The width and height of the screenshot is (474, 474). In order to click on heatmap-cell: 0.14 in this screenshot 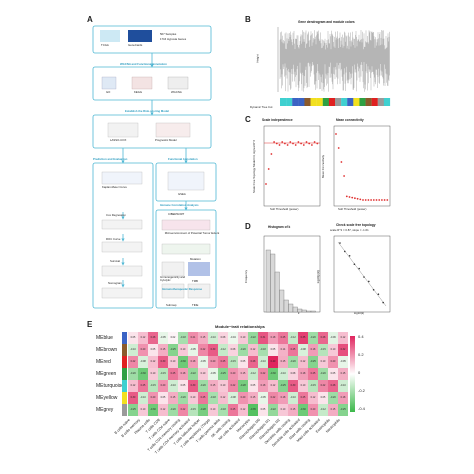, I will do `click(283, 350)`.